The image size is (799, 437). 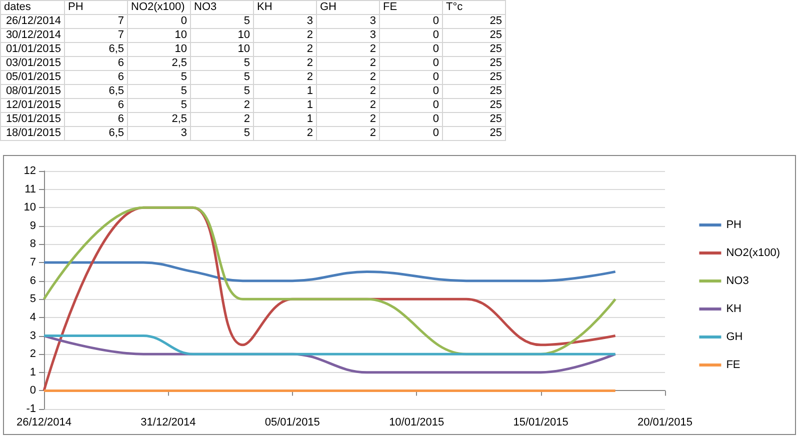 I want to click on text: dates, so click(x=32, y=7).